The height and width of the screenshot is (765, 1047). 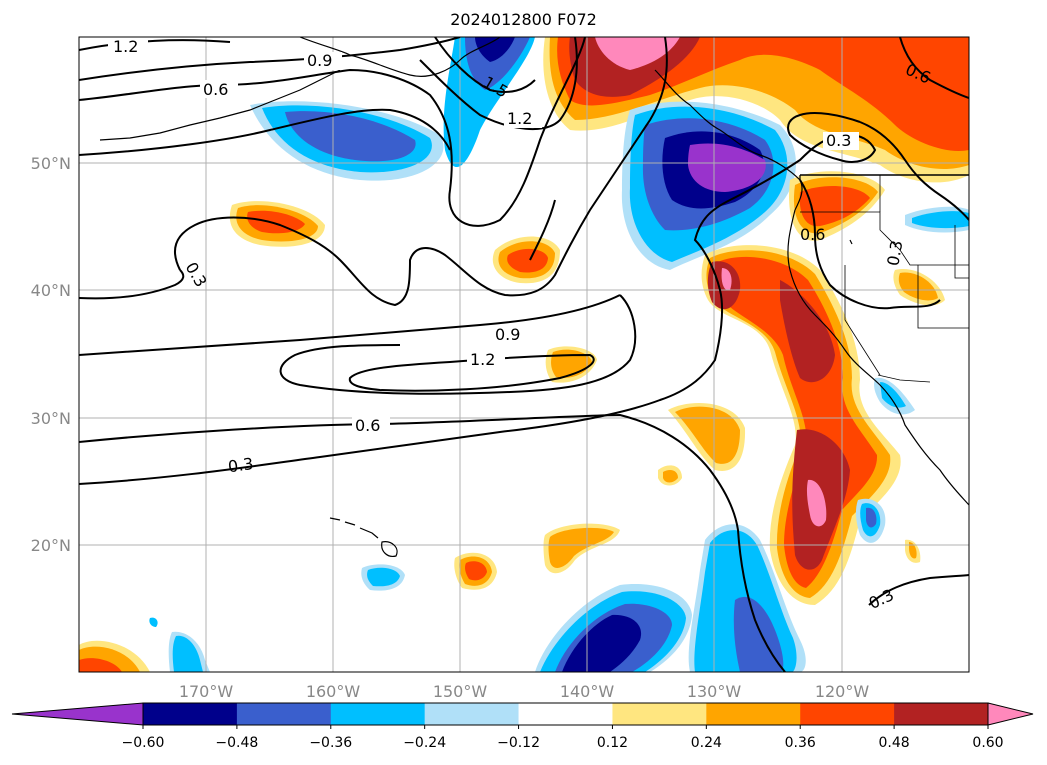 What do you see at coordinates (330, 743) in the screenshot?
I see `colorbar-tick-label: −0.36` at bounding box center [330, 743].